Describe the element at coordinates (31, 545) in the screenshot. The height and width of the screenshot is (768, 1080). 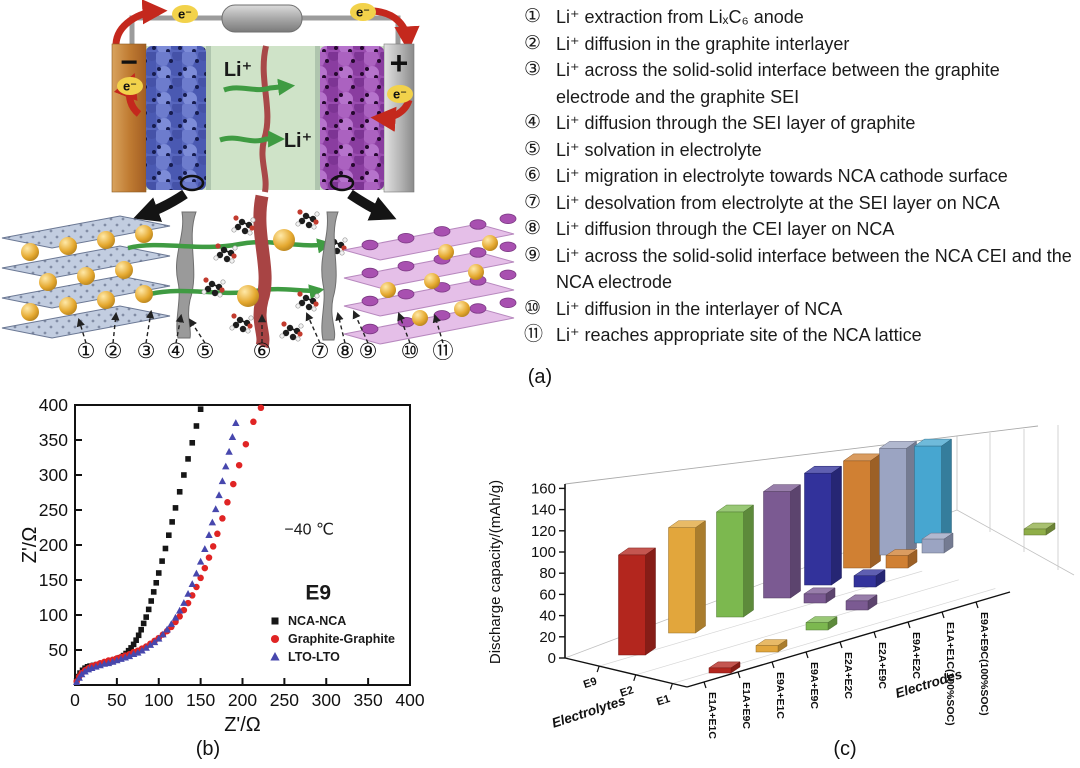
I see `y-axis-label: Z'/Ω` at that location.